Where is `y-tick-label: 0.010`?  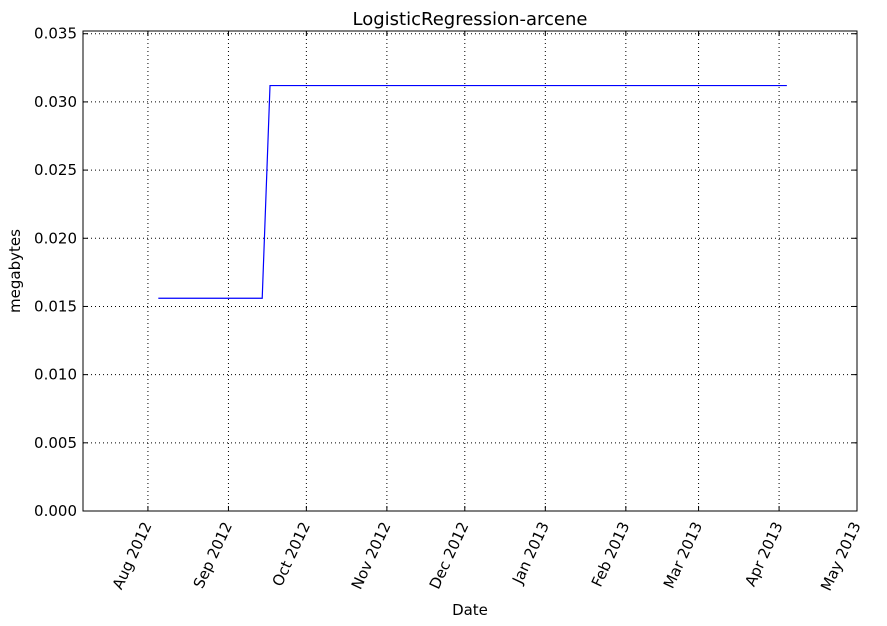
y-tick-label: 0.010 is located at coordinates (55, 375).